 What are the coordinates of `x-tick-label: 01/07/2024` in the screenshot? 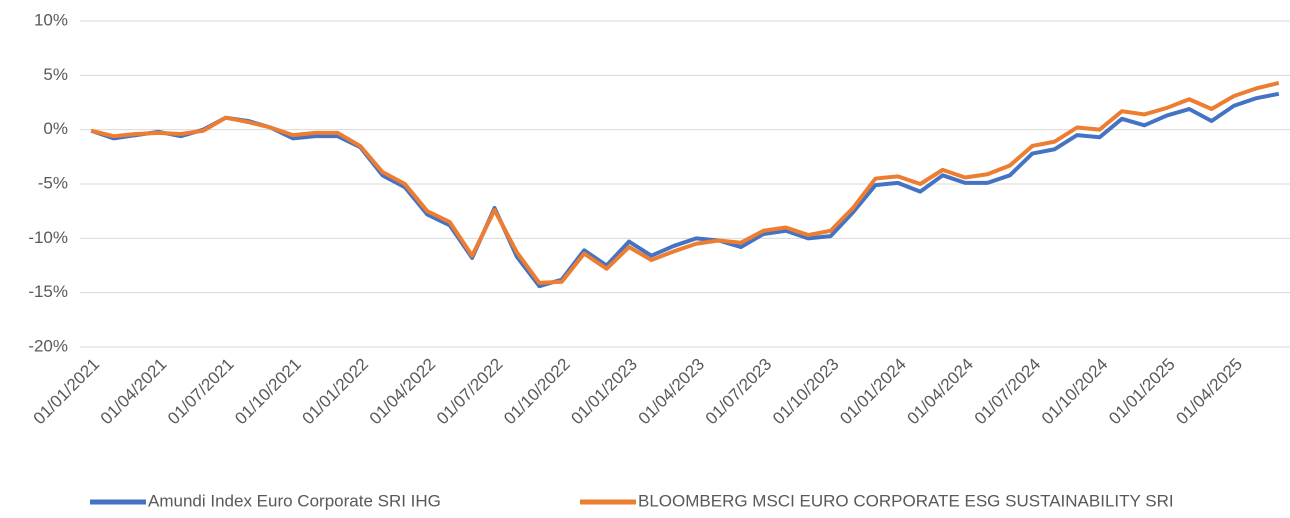 It's located at (1008, 392).